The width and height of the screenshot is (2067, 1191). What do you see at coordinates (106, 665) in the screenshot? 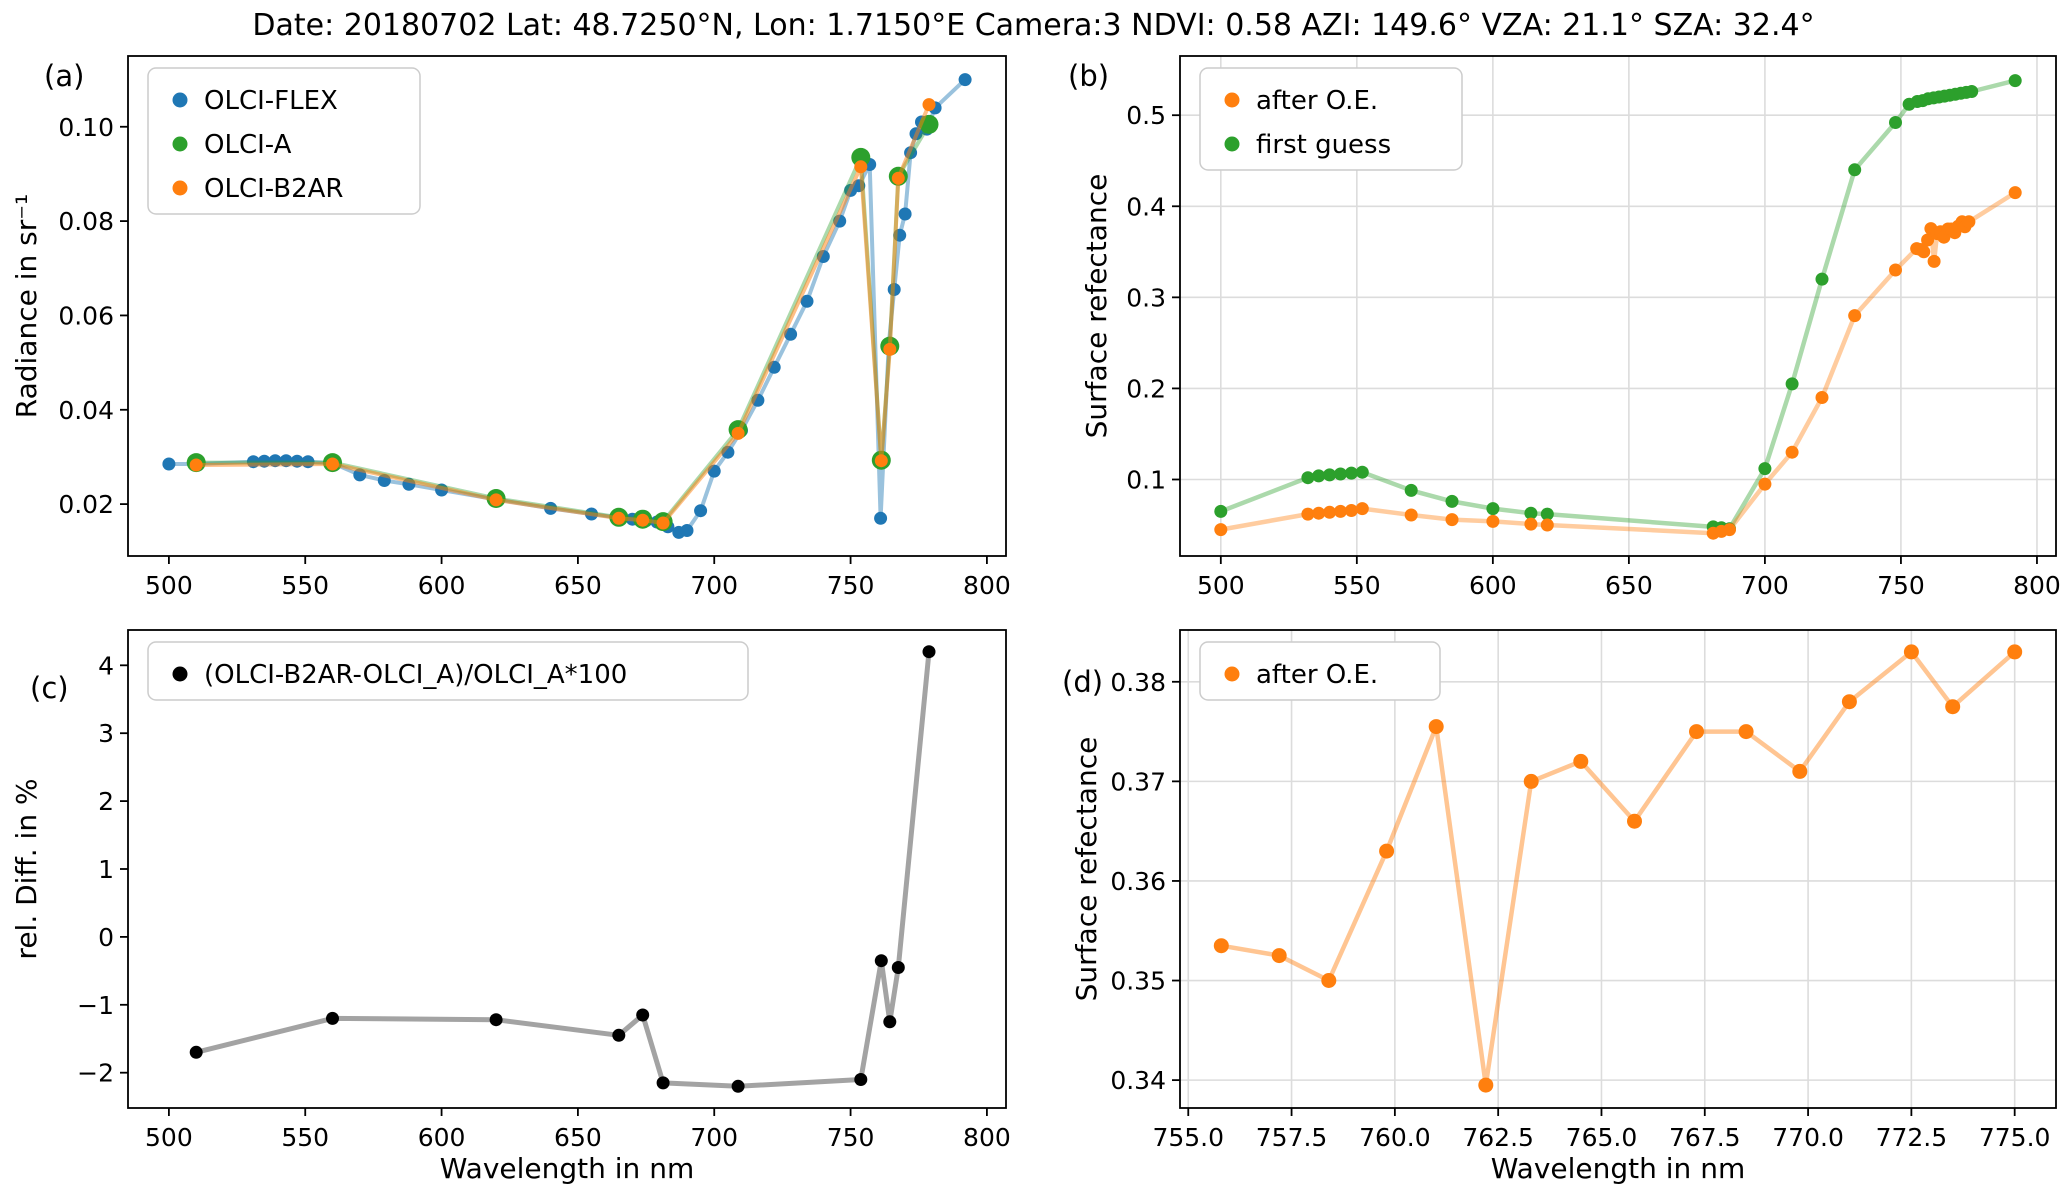
I see `y-tick-label: 4` at bounding box center [106, 665].